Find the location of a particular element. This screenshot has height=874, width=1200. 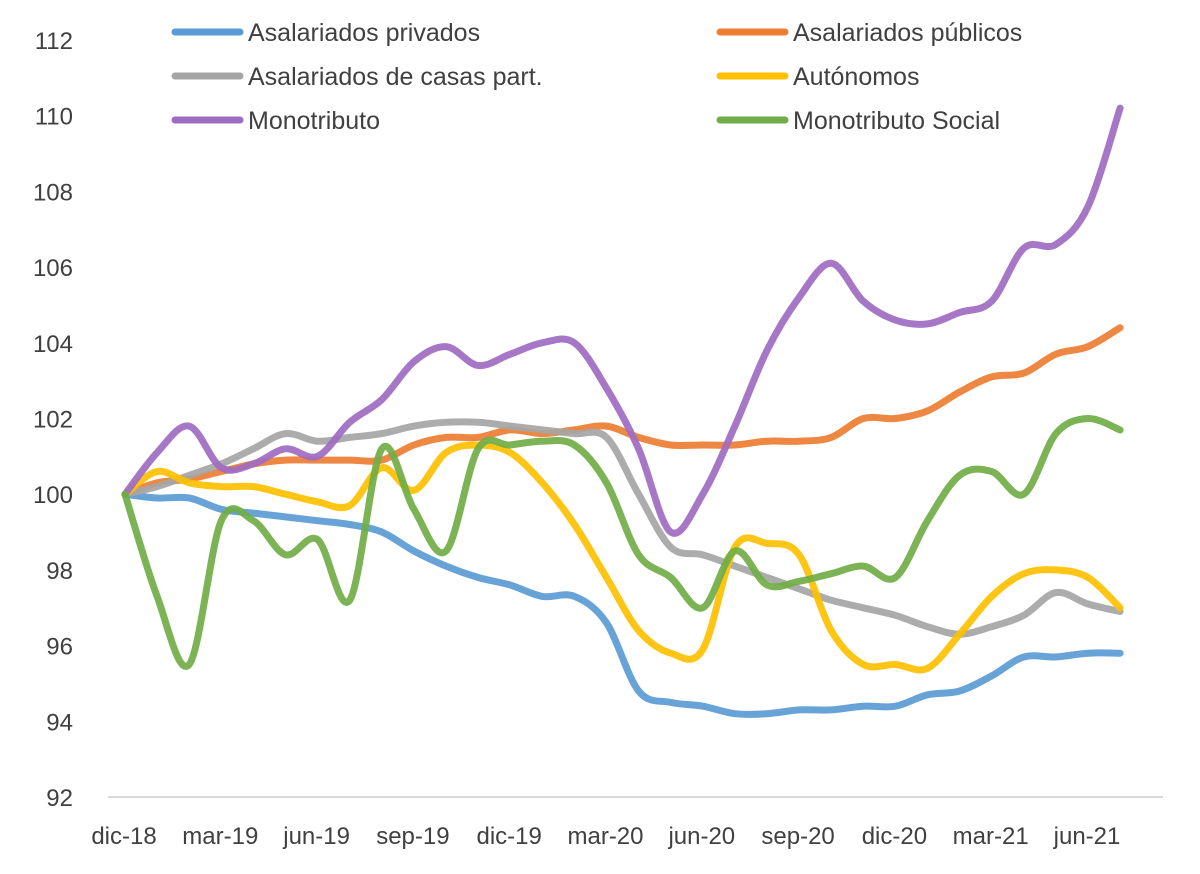

y-tick-label: 102 is located at coordinates (53, 420).